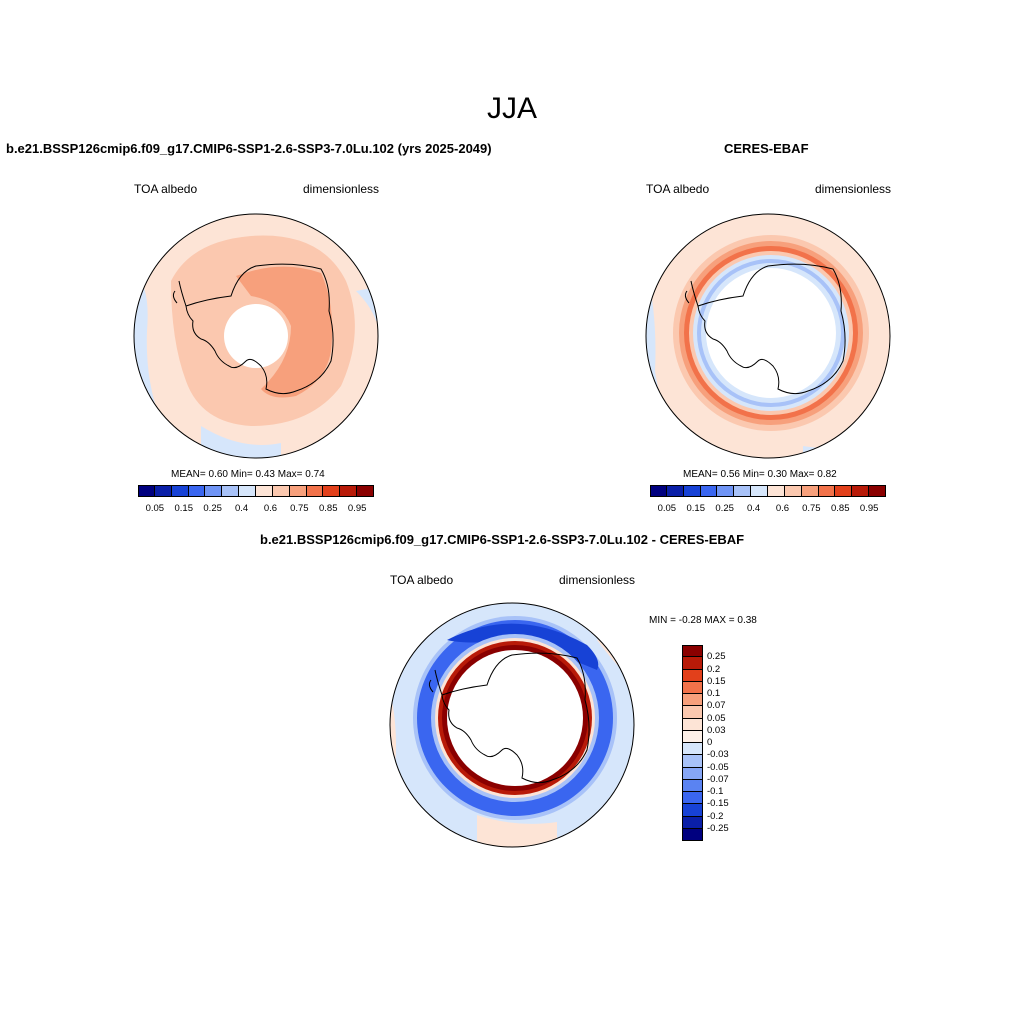 This screenshot has height=1024, width=1024. Describe the element at coordinates (511, 108) in the screenshot. I see `season-title: JJA` at that location.